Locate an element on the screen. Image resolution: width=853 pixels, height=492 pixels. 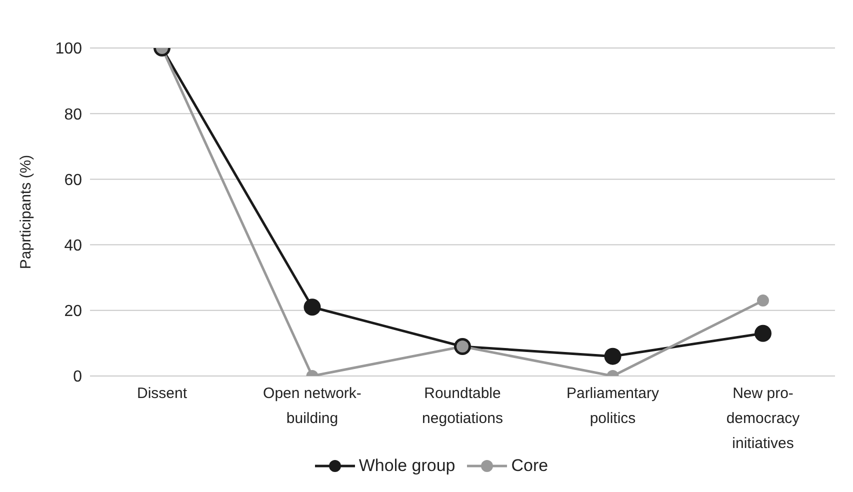
x-tick-label: New pro-democracy initiatives is located at coordinates (763, 418).